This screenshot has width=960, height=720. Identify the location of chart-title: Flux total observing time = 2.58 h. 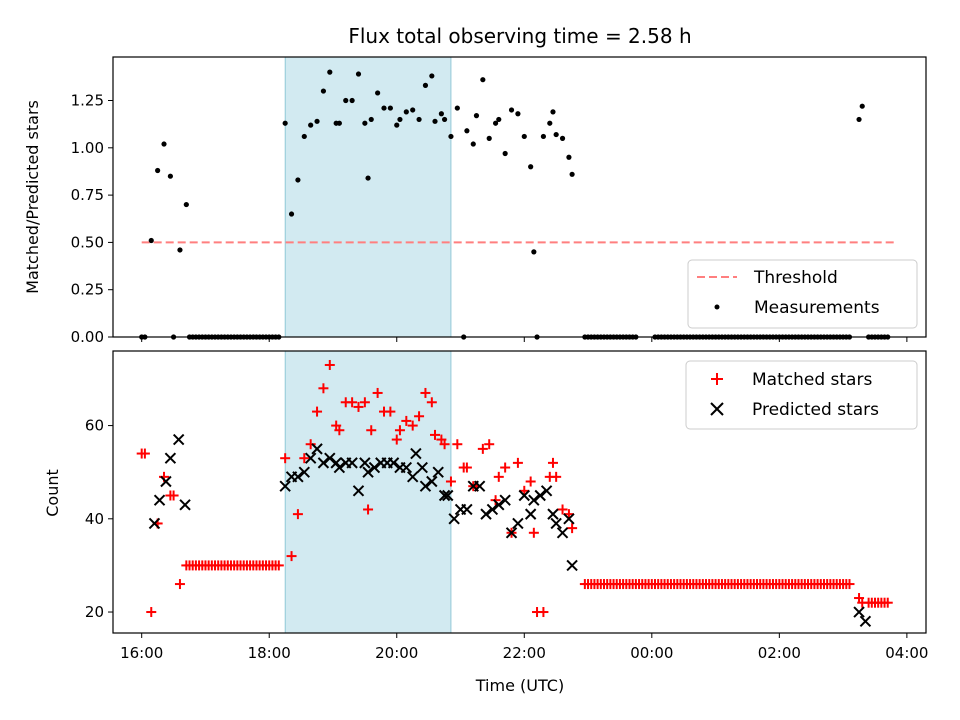
(519, 36).